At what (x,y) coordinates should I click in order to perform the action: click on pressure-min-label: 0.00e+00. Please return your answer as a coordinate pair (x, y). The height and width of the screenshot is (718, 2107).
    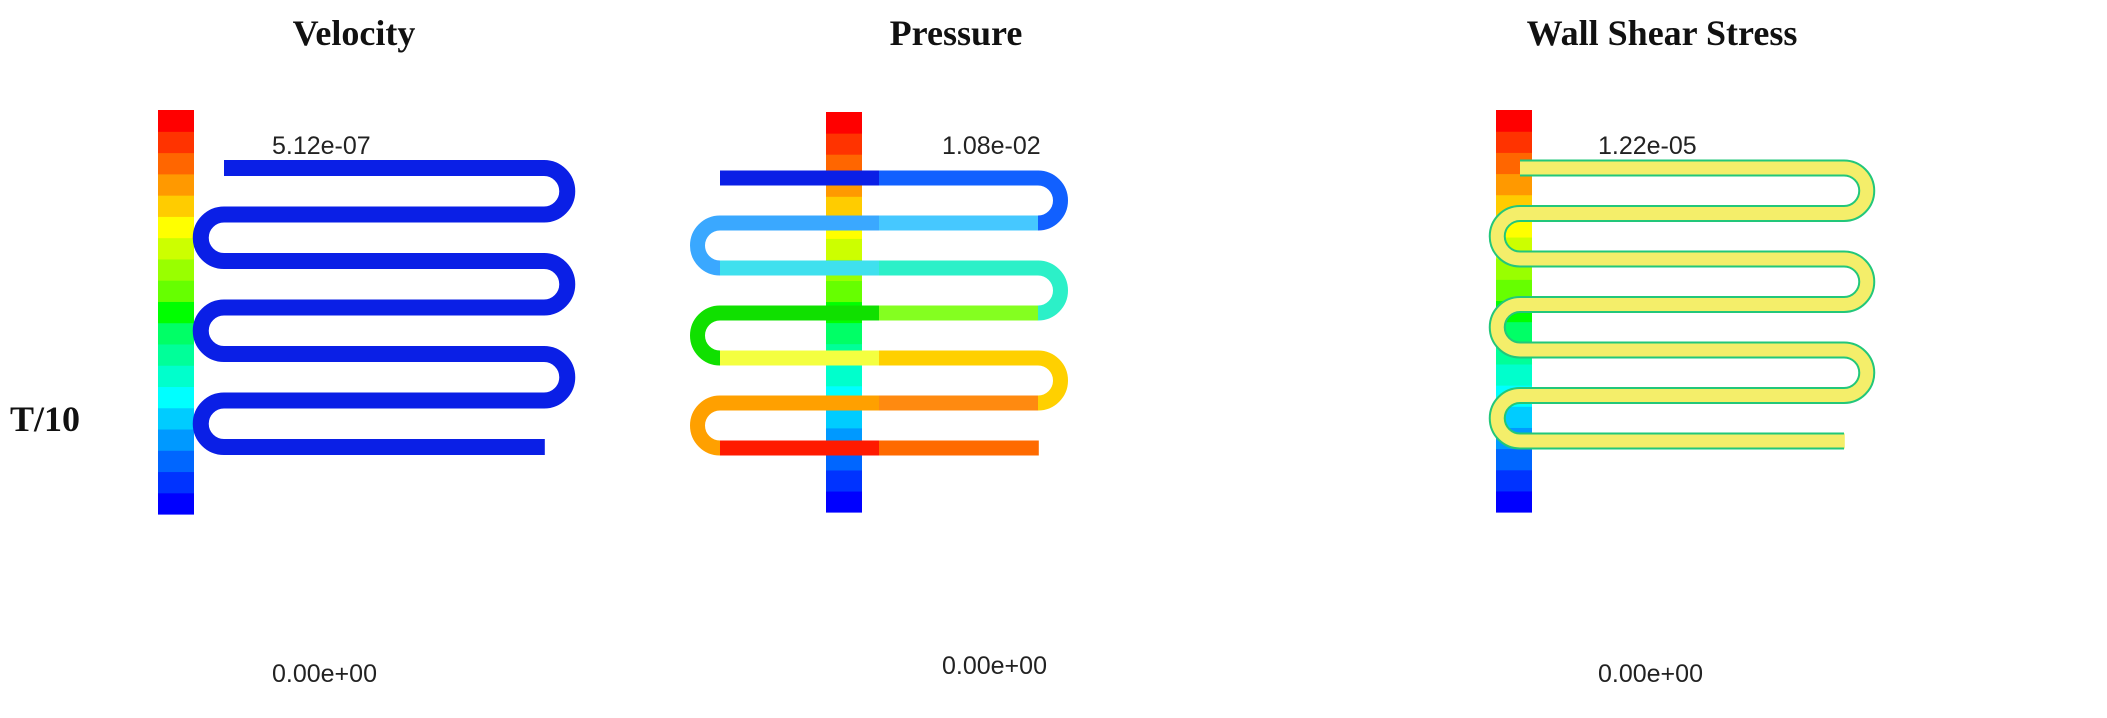
    Looking at the image, I should click on (994, 666).